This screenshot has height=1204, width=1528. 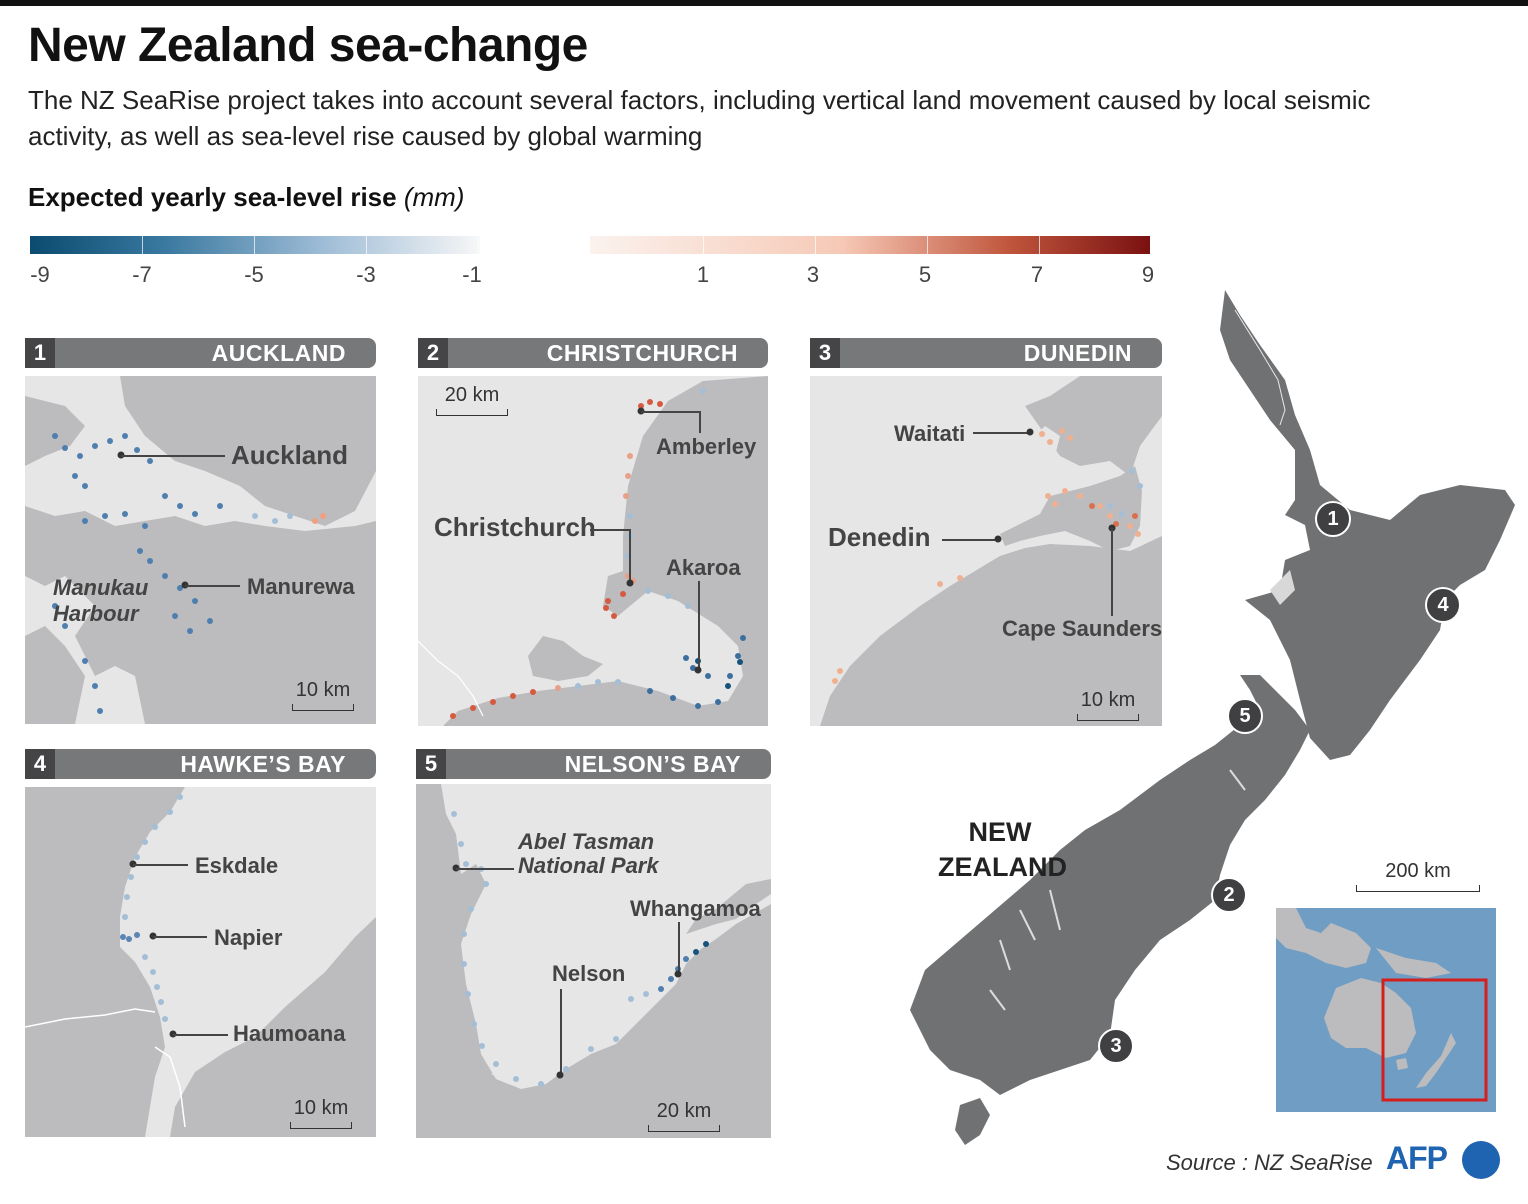 What do you see at coordinates (248, 937) in the screenshot?
I see `label-napier: Napier` at bounding box center [248, 937].